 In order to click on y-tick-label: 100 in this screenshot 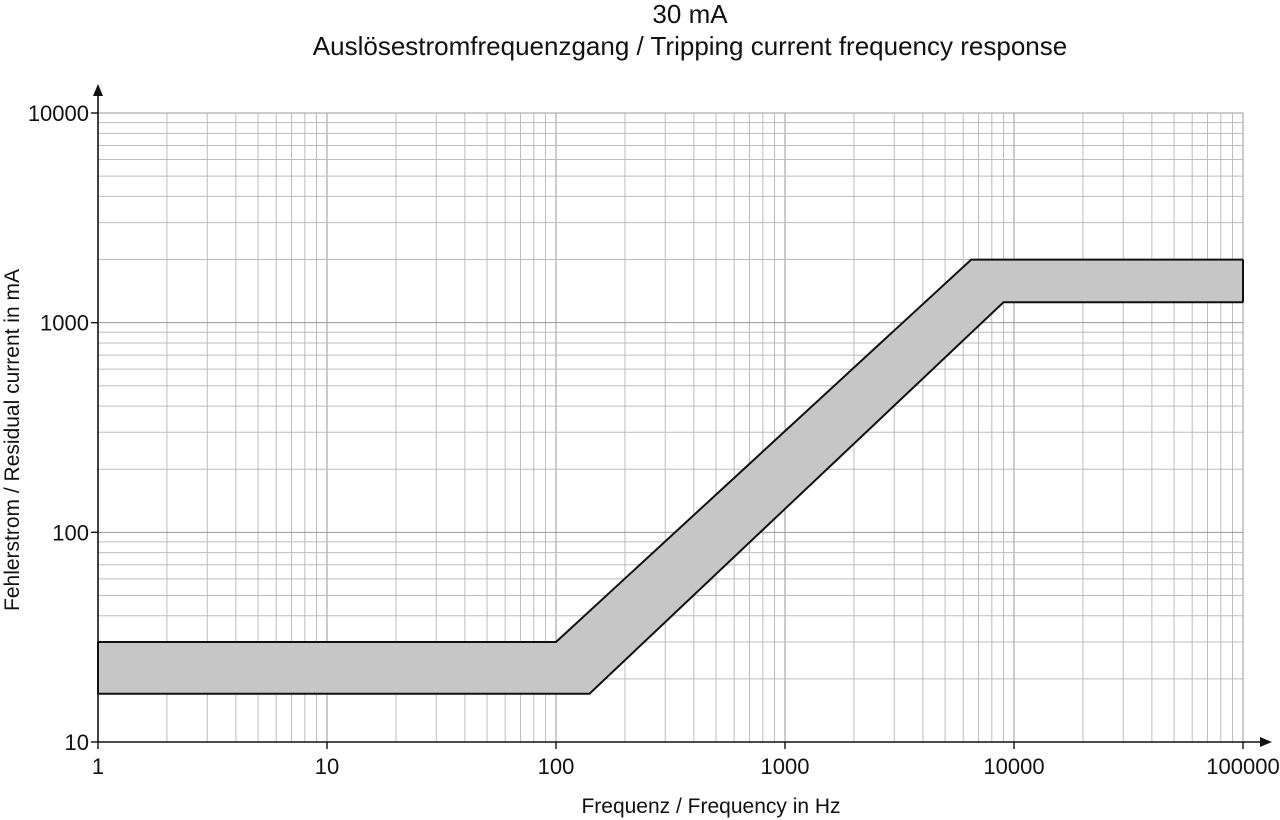, I will do `click(70, 532)`.